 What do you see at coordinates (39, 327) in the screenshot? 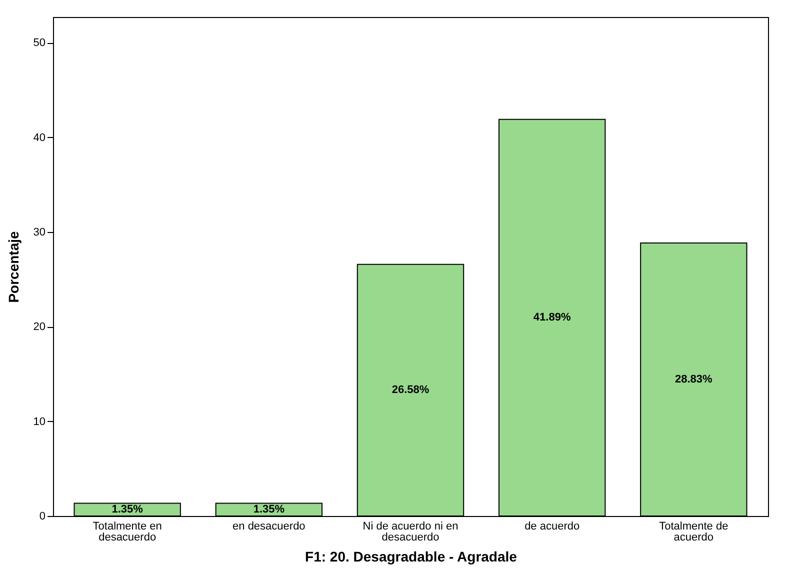
I see `y-tick-label: 20` at bounding box center [39, 327].